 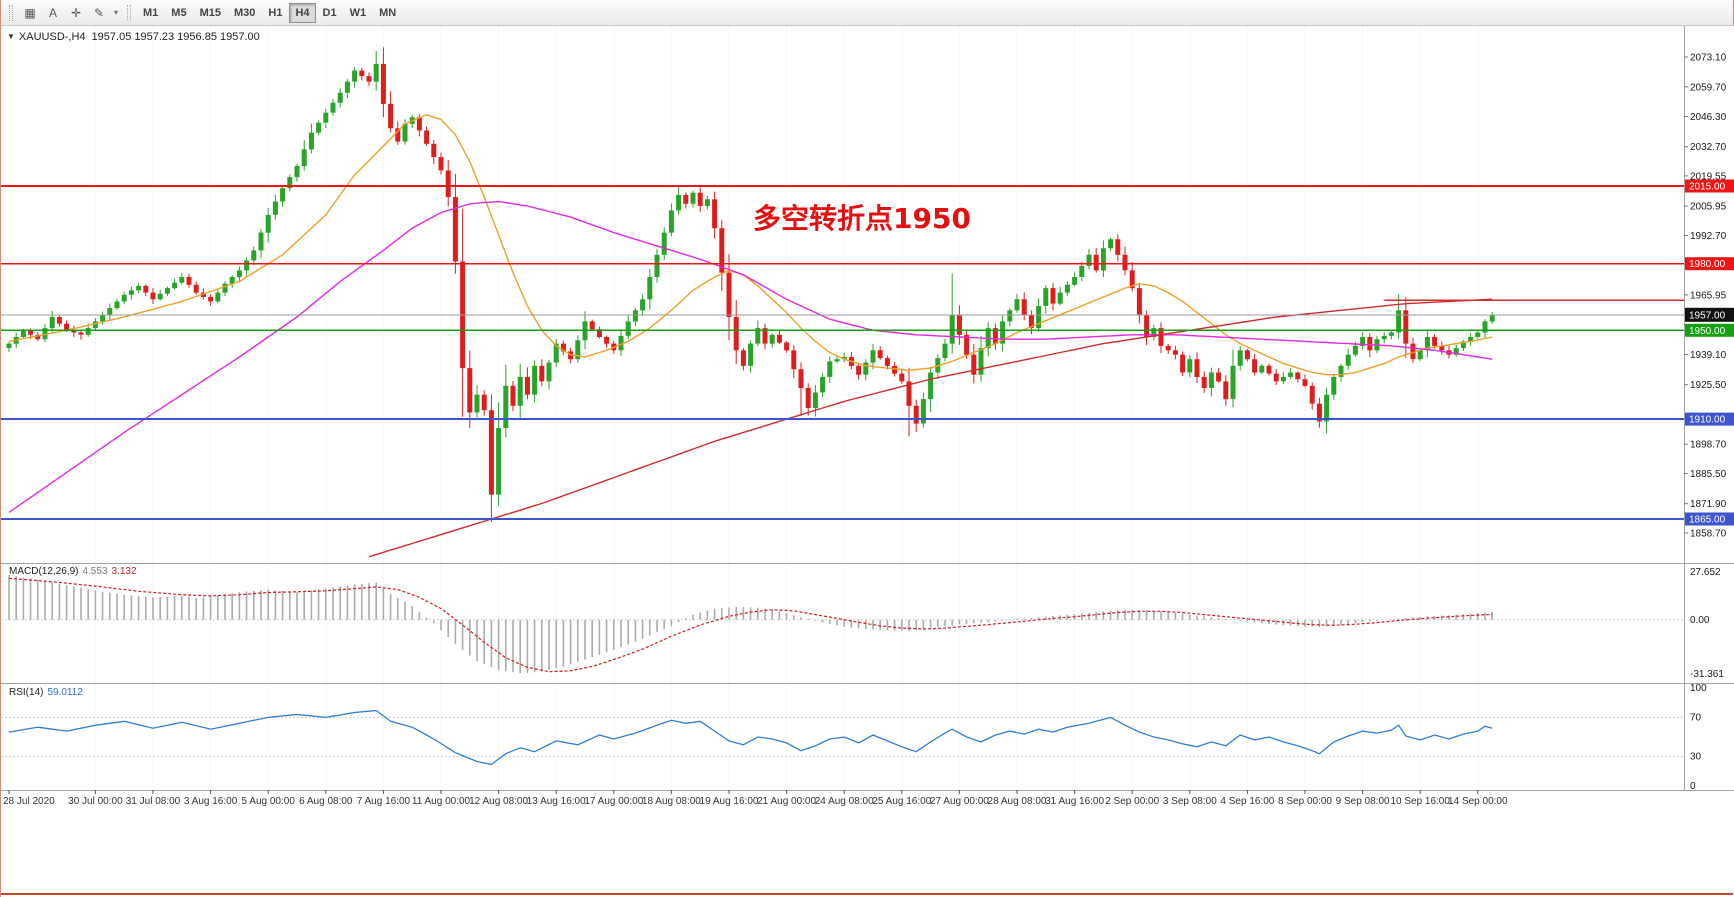 What do you see at coordinates (671, 801) in the screenshot?
I see `svg-text: 18 Aug 08:00` at bounding box center [671, 801].